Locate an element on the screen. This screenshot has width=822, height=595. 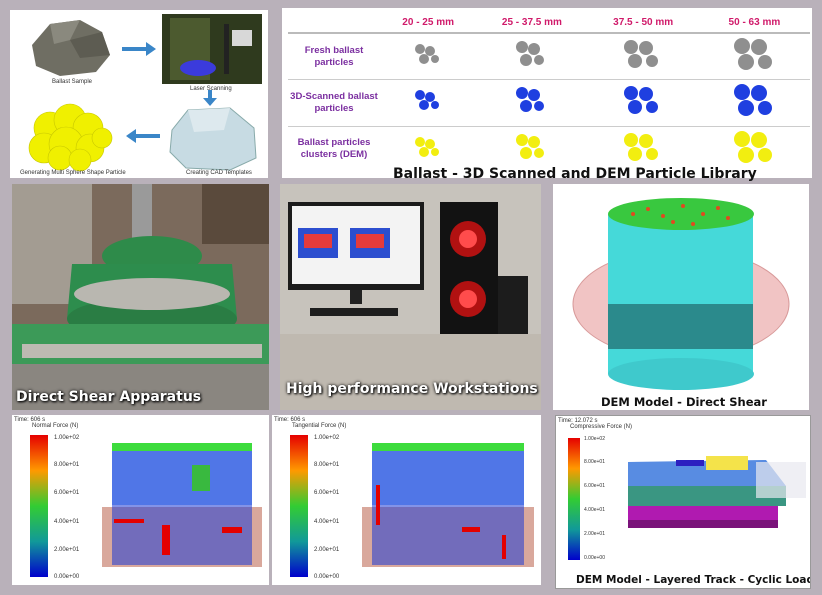
table-row: Ballast particles clusters (DEM) is located at coordinates (549, 148).